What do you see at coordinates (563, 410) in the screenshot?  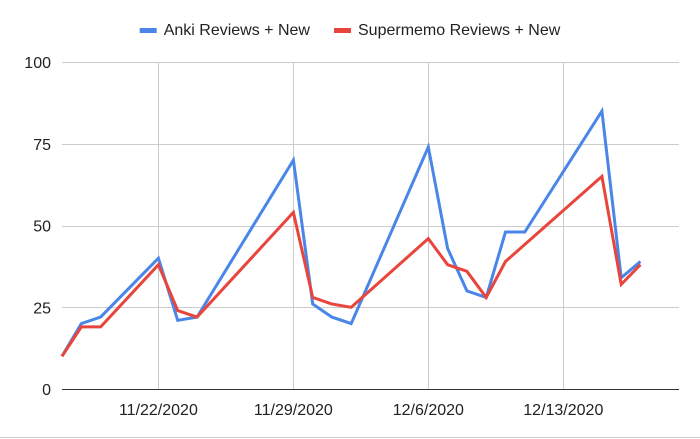 I see `x-tick-label: 12/13/2020` at bounding box center [563, 410].